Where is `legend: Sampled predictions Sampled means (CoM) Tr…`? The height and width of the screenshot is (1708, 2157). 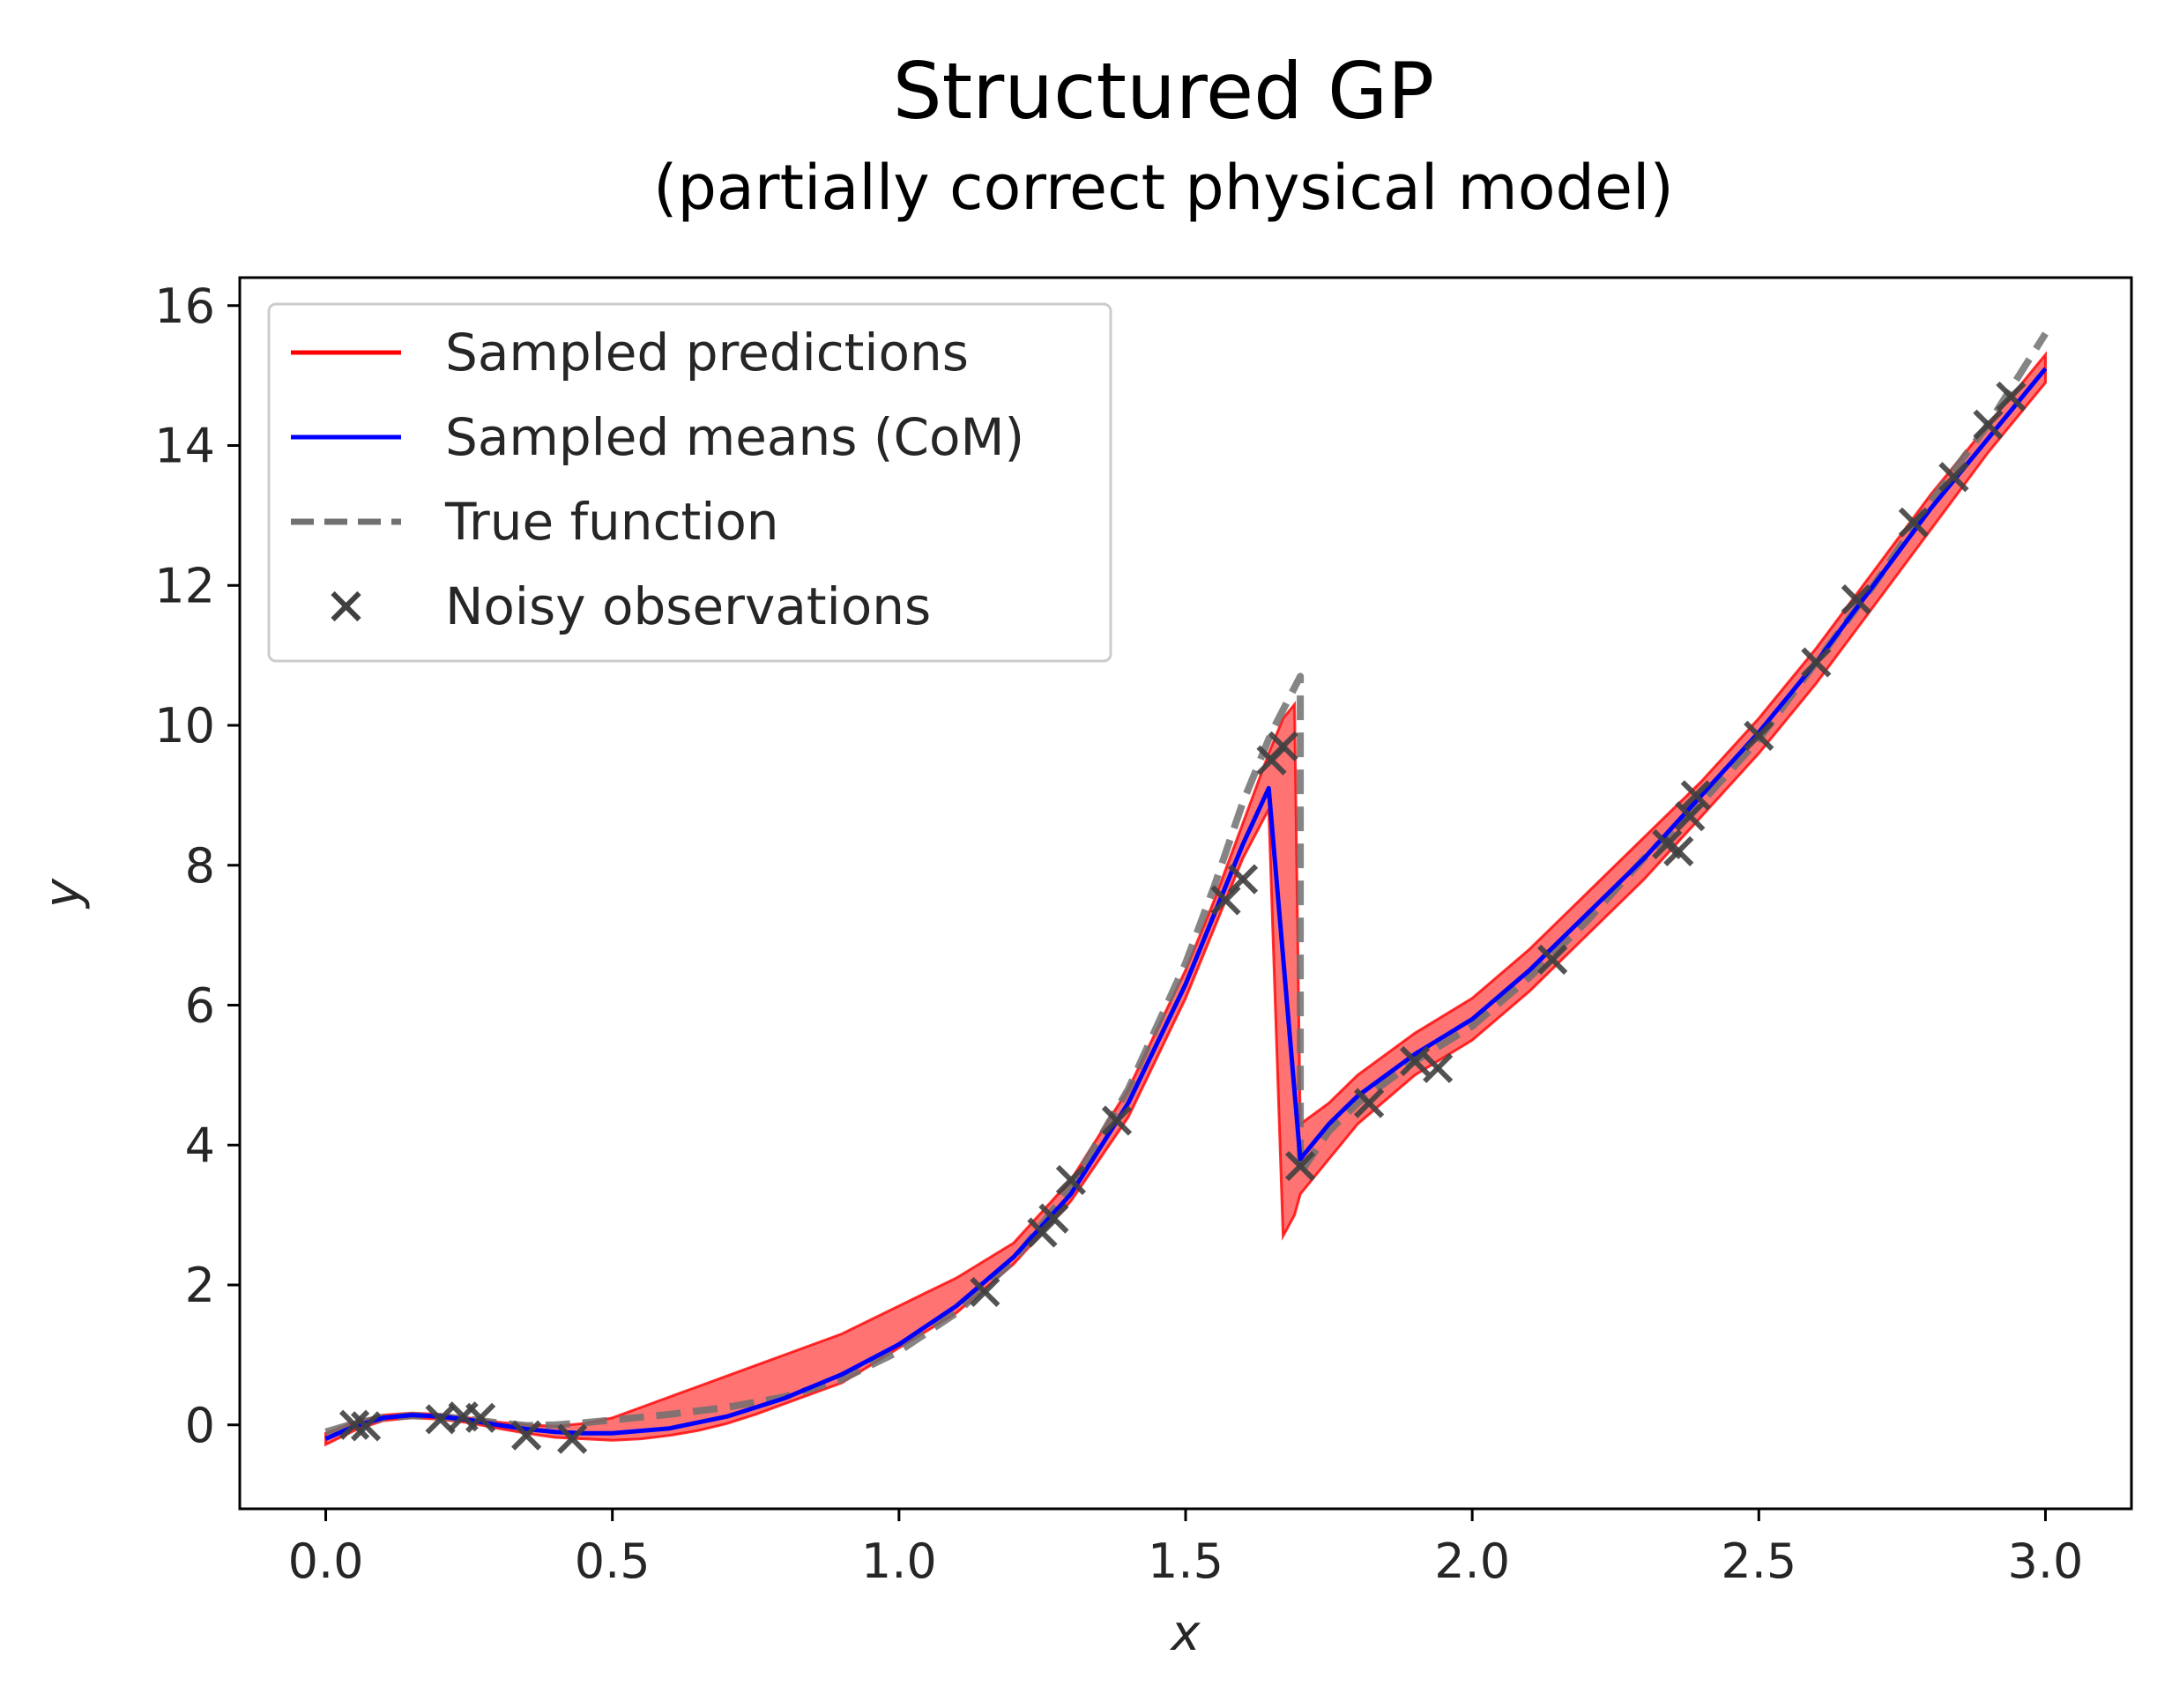 legend: Sampled predictions Sampled means (CoM) Tr… is located at coordinates (689, 483).